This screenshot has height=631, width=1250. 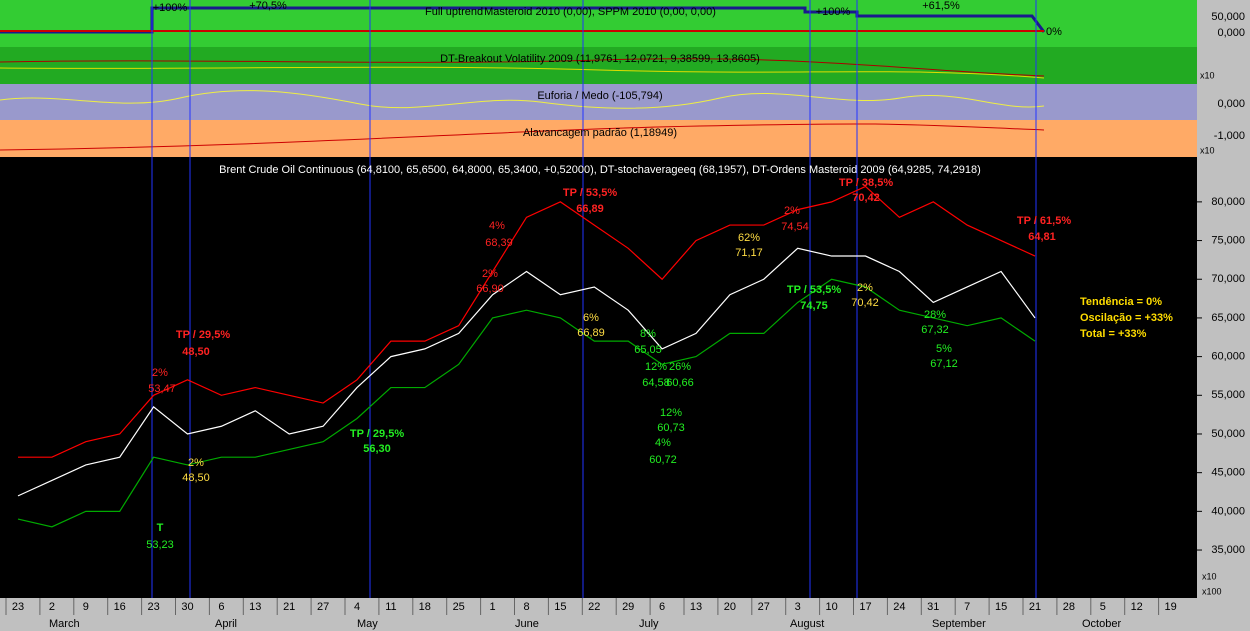 I want to click on panel-tick: x10, so click(x=1207, y=75).